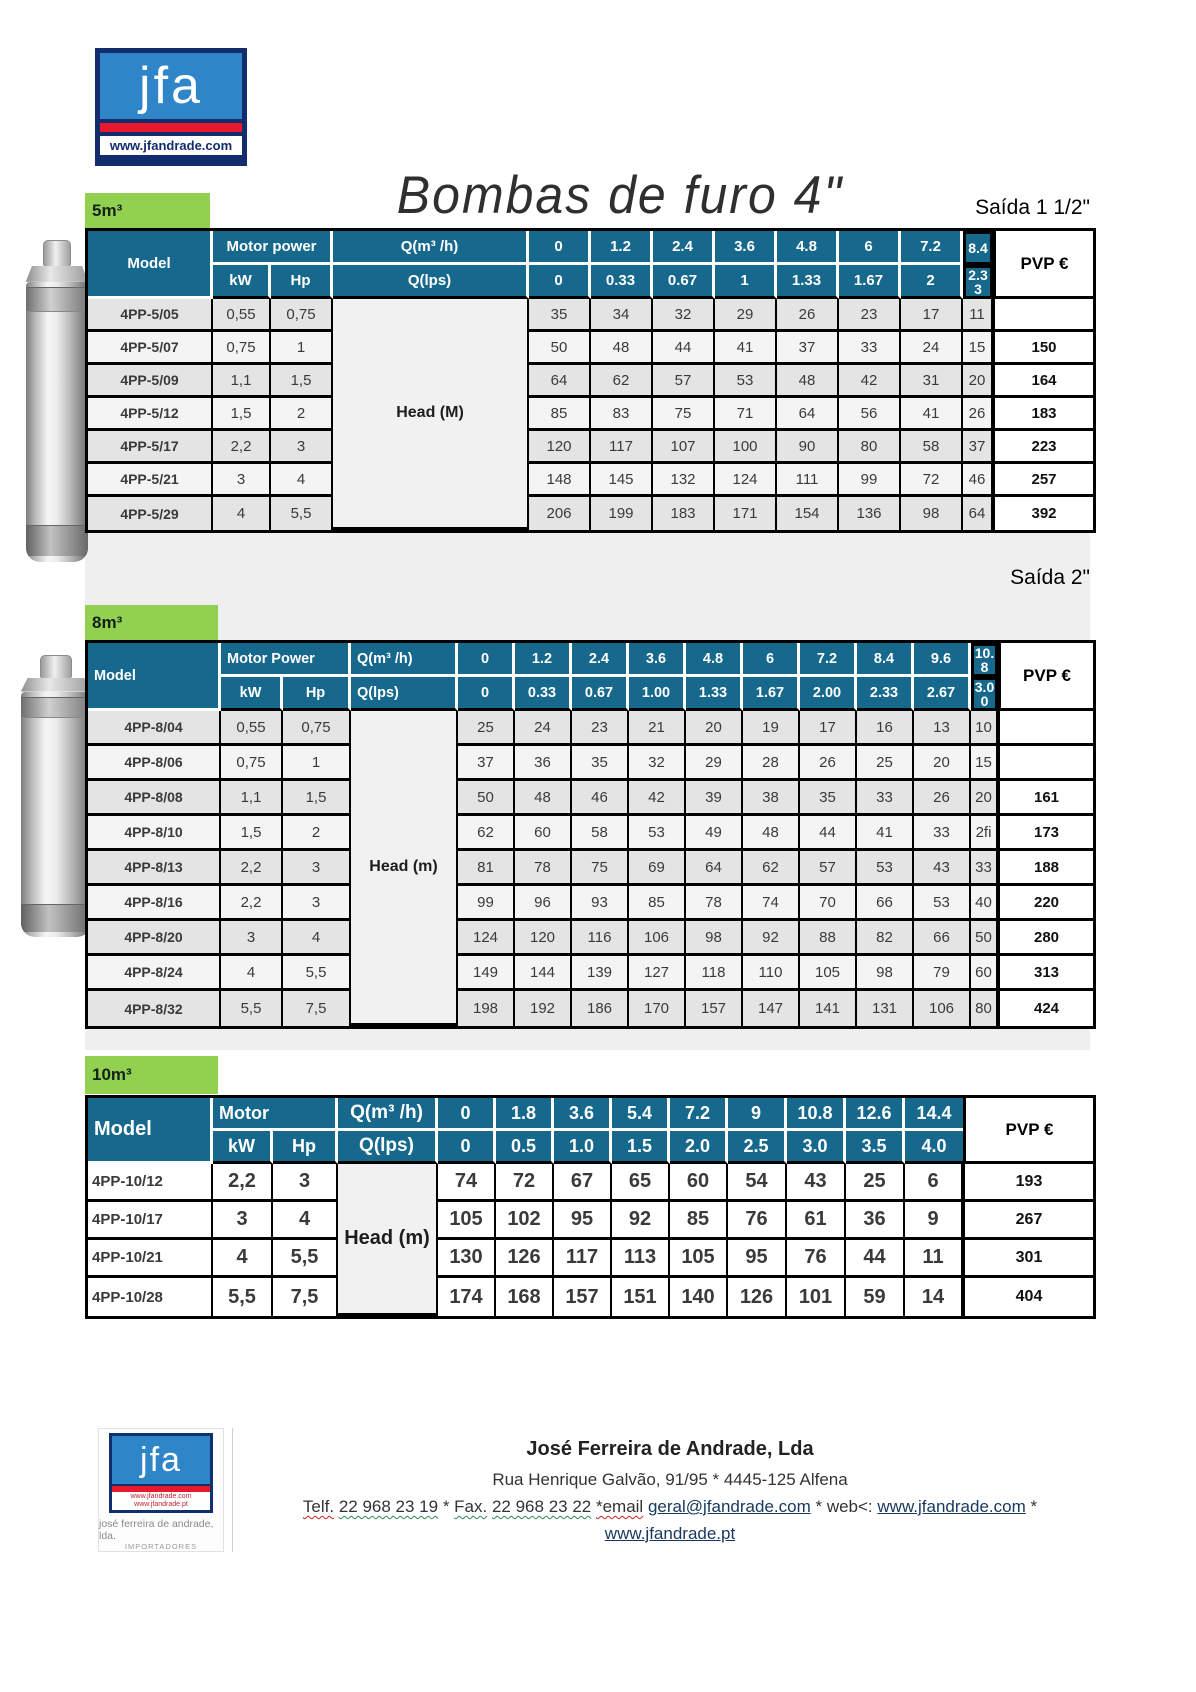 Image resolution: width=1196 pixels, height=1692 pixels. I want to click on kw-cell: 0,55, so click(252, 728).